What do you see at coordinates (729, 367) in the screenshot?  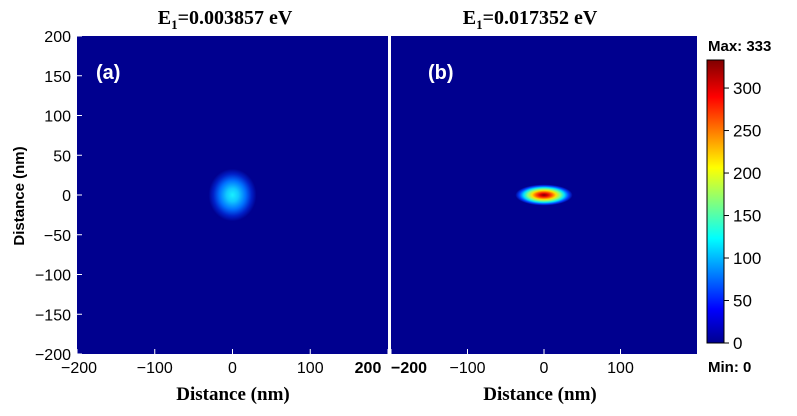 I see `colorbar-min-label: Min: 0` at bounding box center [729, 367].